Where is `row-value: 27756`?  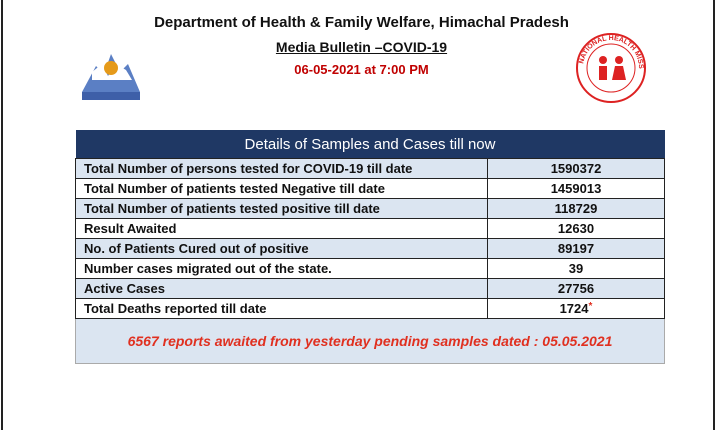 row-value: 27756 is located at coordinates (576, 288).